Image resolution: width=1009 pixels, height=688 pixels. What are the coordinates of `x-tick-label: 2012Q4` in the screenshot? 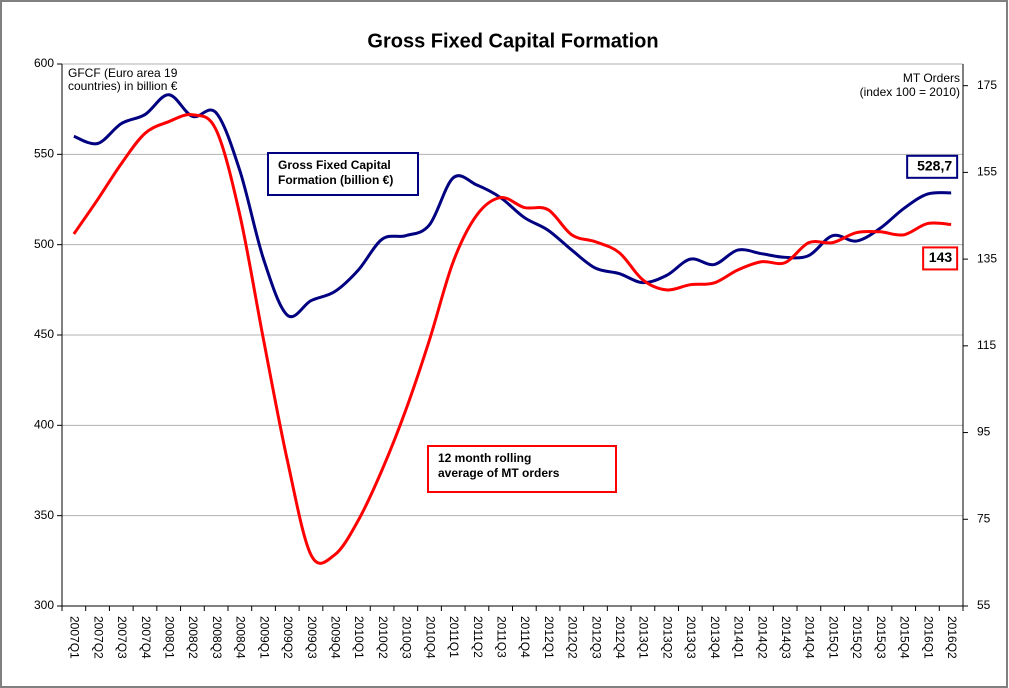 It's located at (620, 637).